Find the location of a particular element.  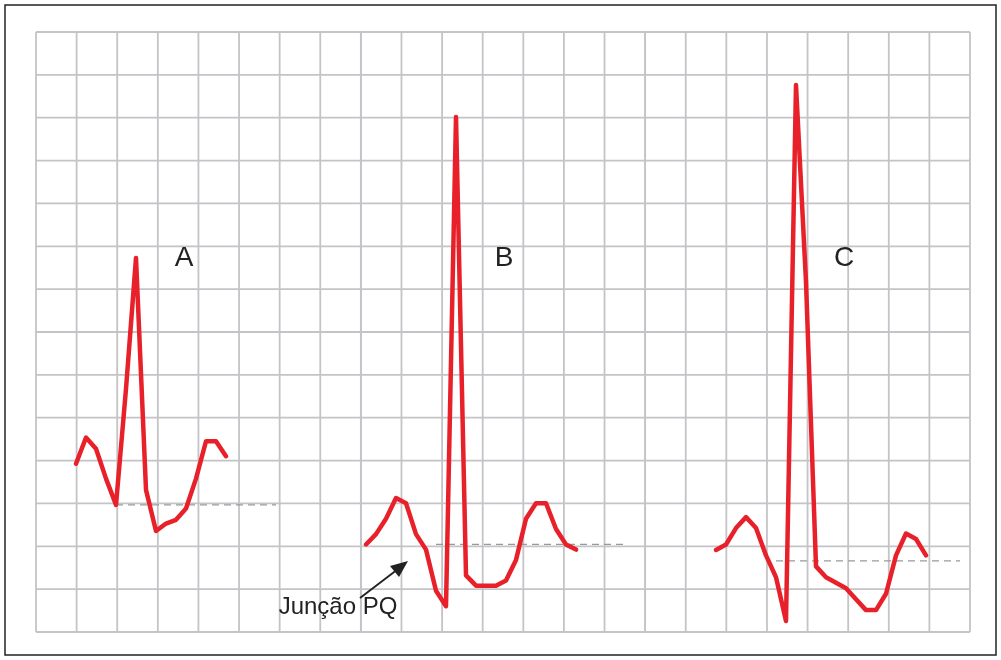

annotation: B is located at coordinates (504, 256).